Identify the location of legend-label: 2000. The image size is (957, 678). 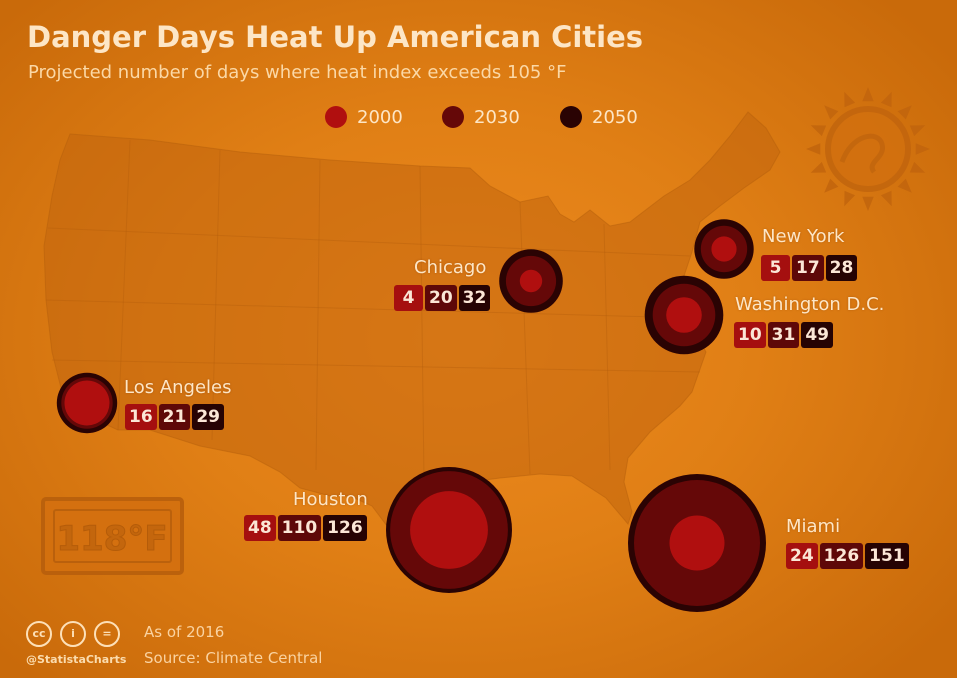
(380, 117).